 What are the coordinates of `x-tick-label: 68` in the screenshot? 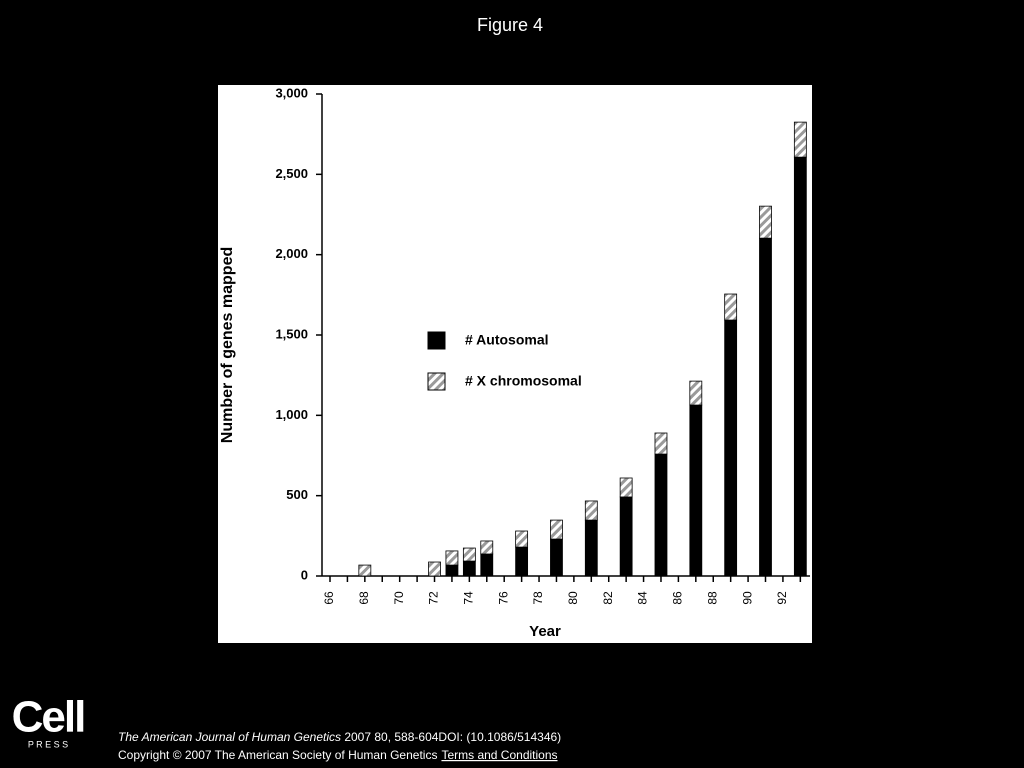 It's located at (364, 598).